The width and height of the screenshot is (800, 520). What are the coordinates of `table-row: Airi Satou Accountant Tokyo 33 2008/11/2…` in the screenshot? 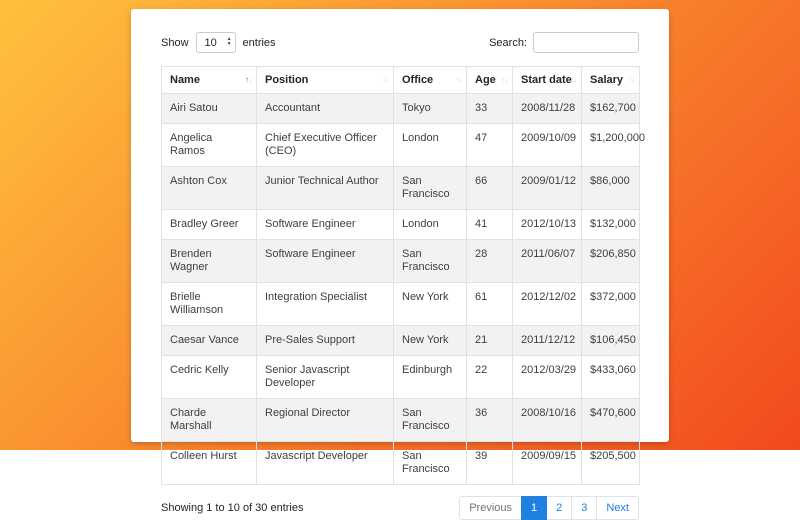 It's located at (400, 108).